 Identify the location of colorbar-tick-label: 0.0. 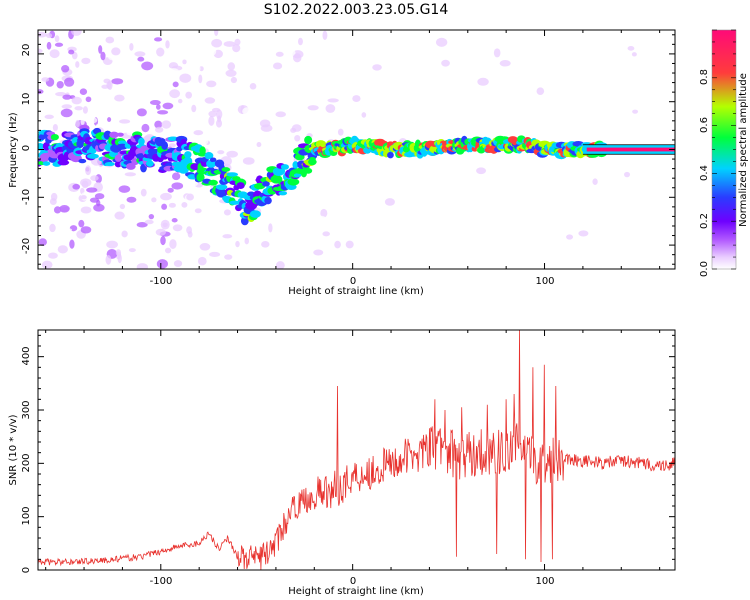
(704, 269).